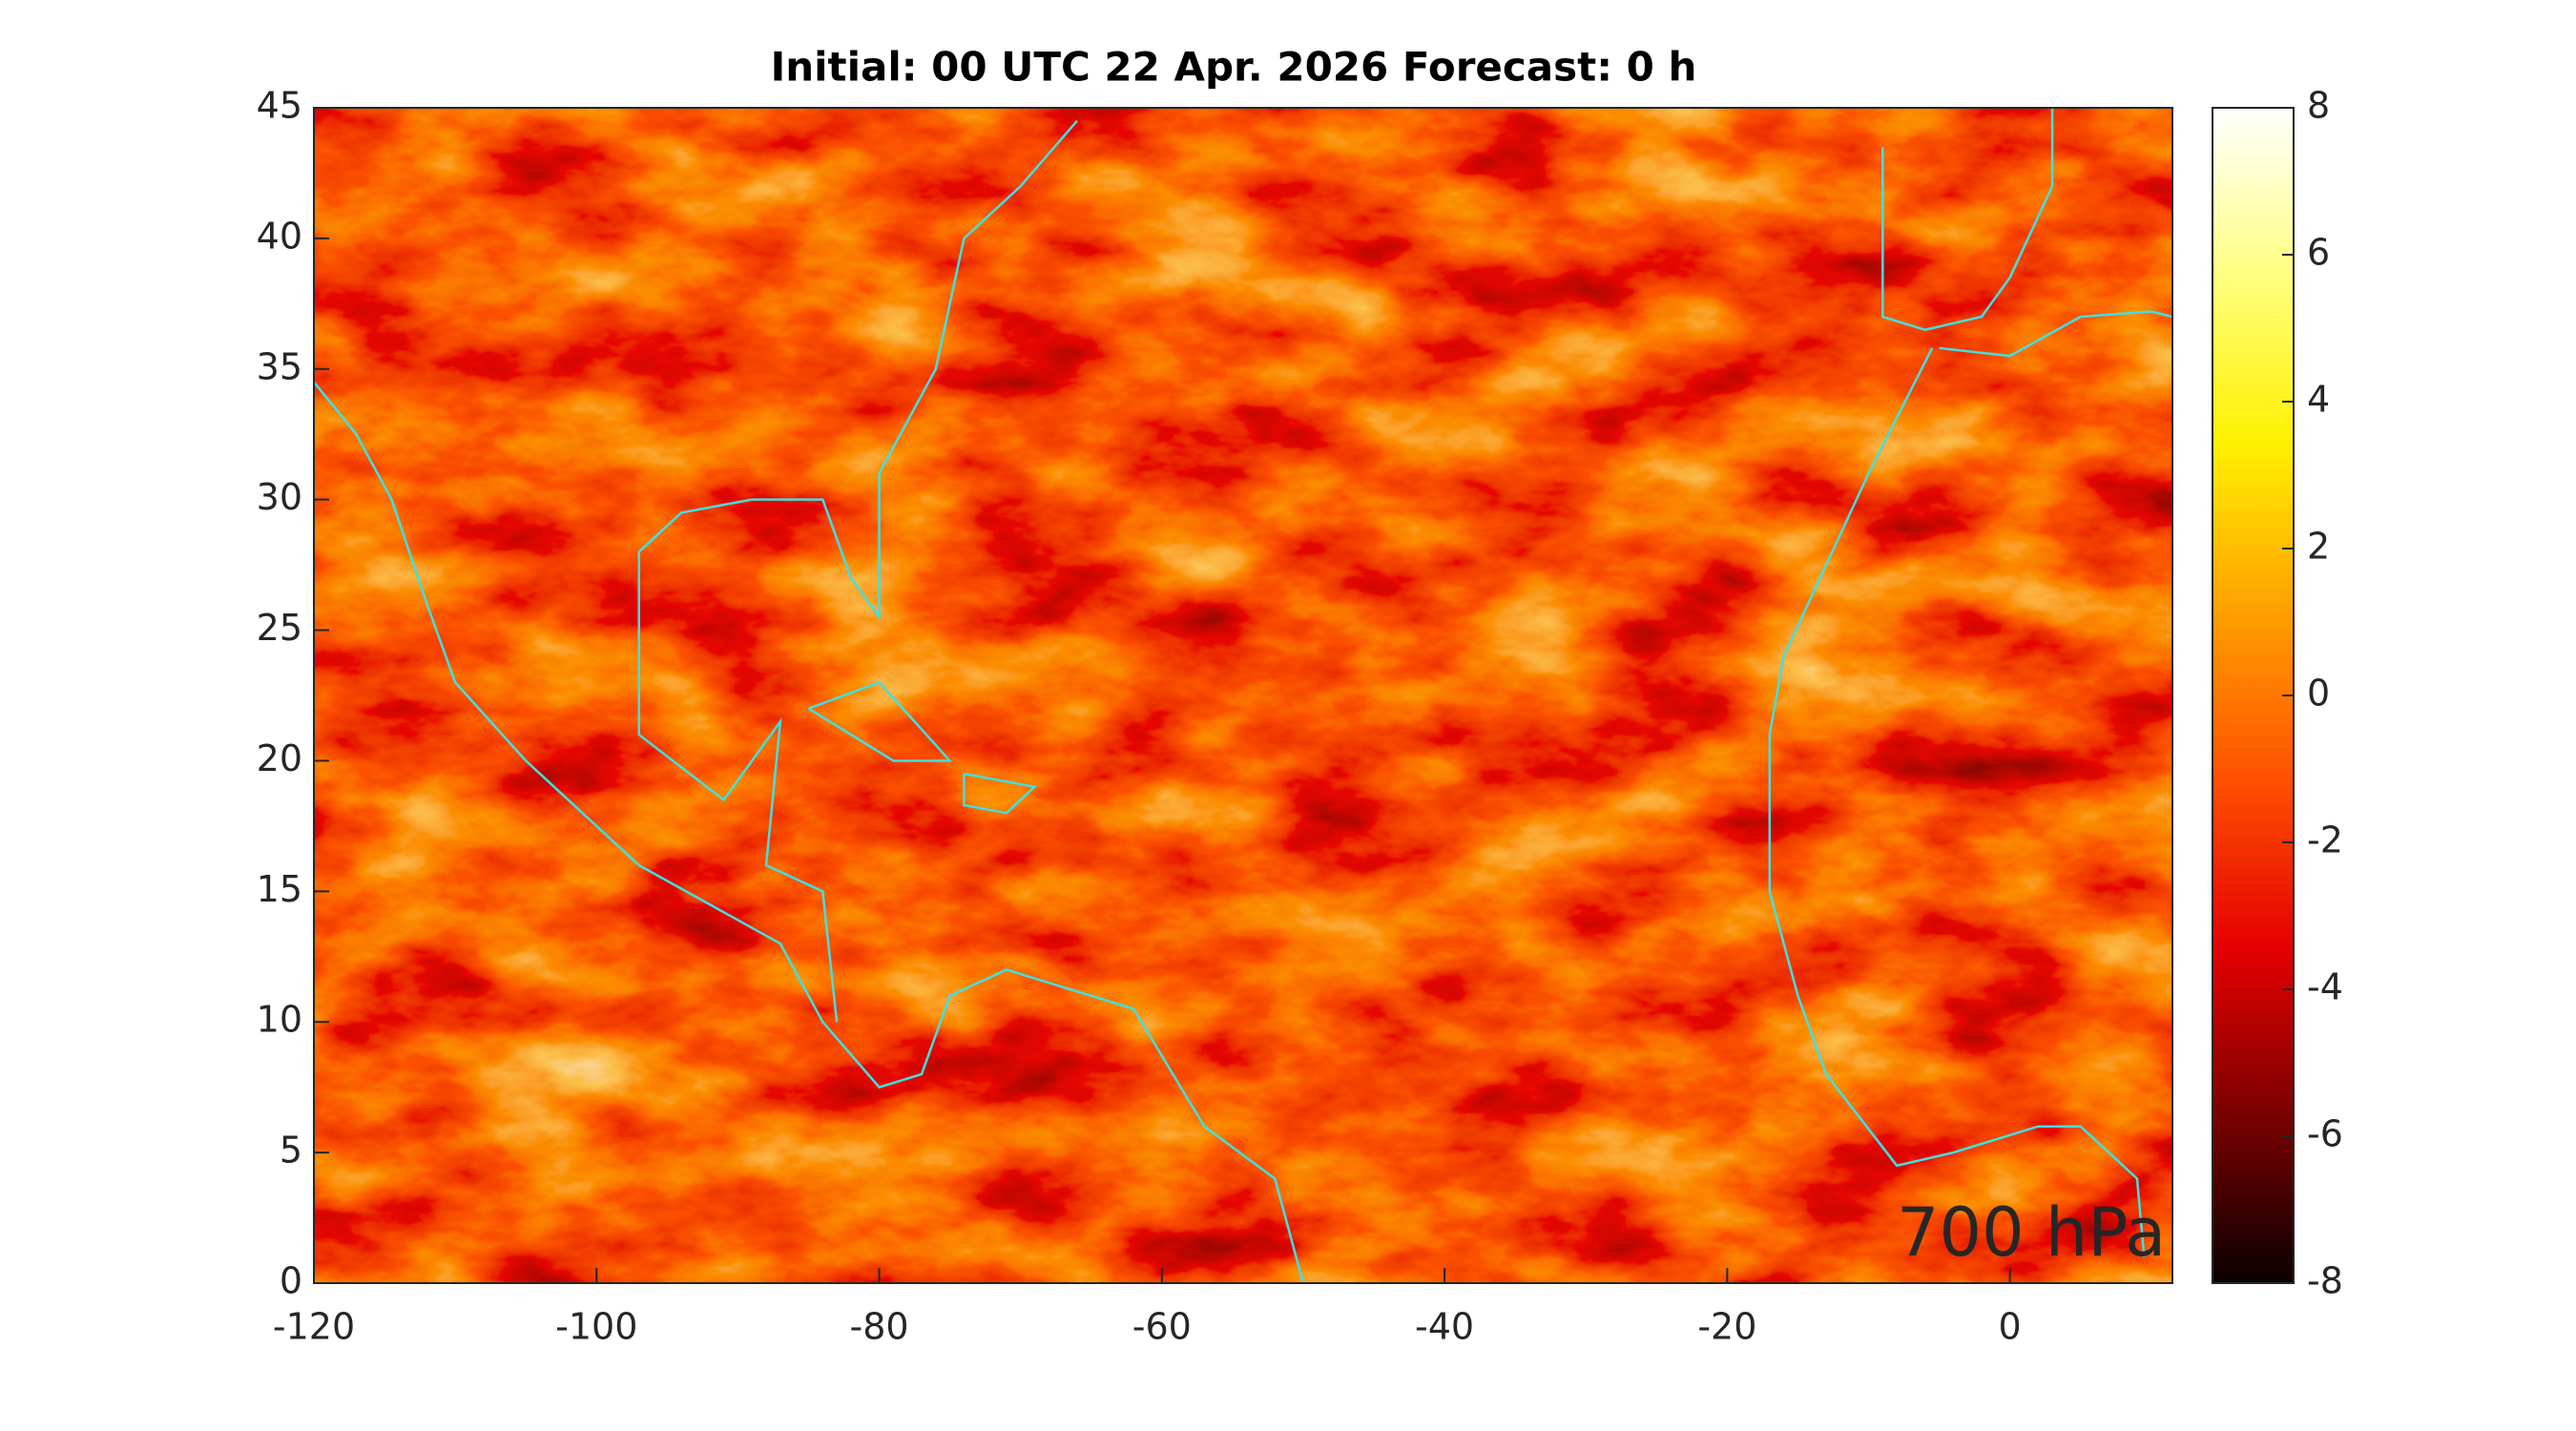 The image size is (2576, 1431). I want to click on level-annotation: 700 hPa, so click(2031, 1232).